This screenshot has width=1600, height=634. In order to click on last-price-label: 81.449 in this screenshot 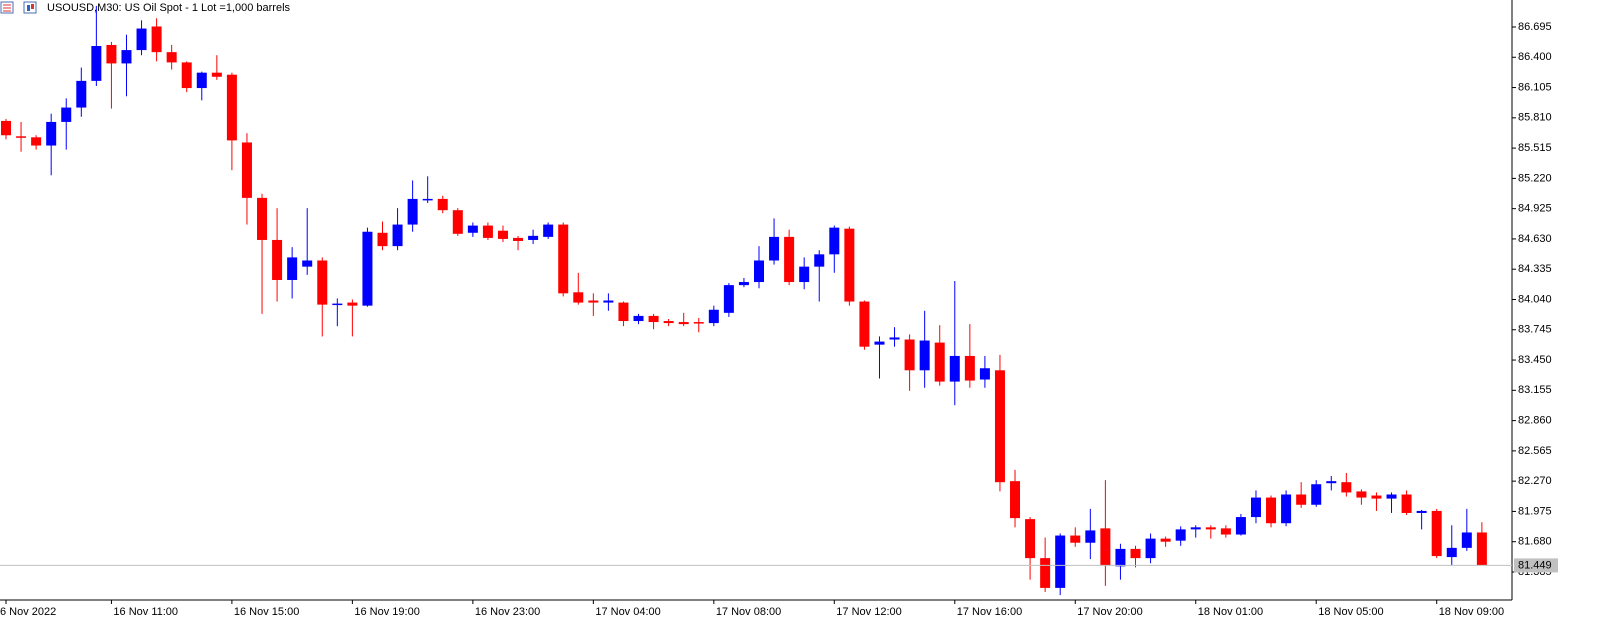, I will do `click(1535, 565)`.